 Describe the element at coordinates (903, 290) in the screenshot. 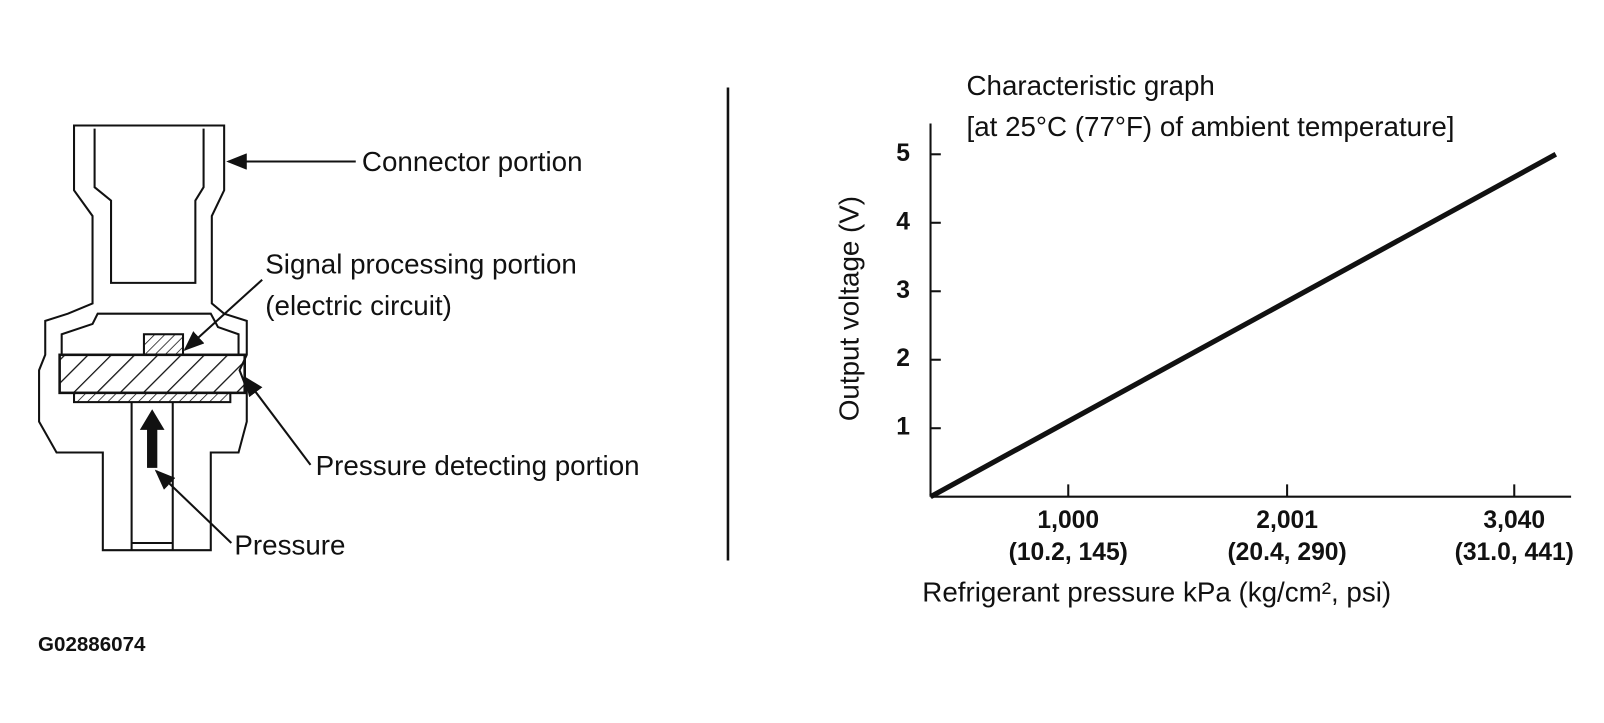

I see `y-tick-label: 3` at that location.